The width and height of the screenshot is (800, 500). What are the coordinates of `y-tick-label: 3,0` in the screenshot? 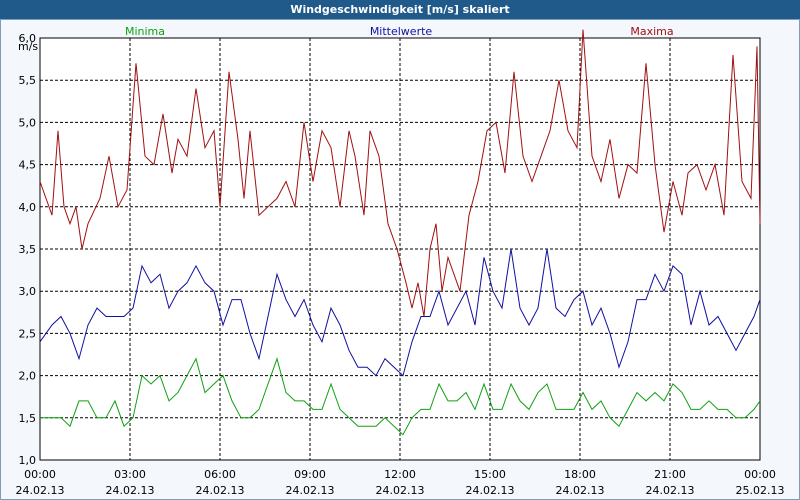 It's located at (28, 291).